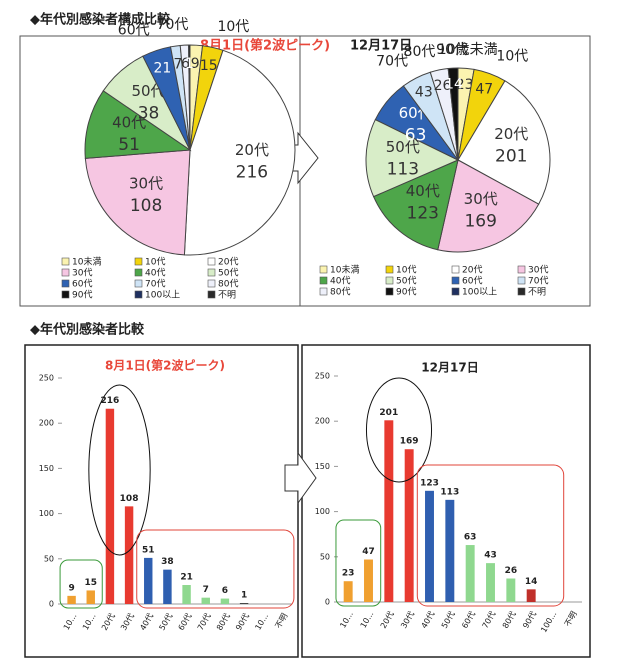 The height and width of the screenshot is (667, 620). I want to click on x-tick-label: 30代, so click(127, 621).